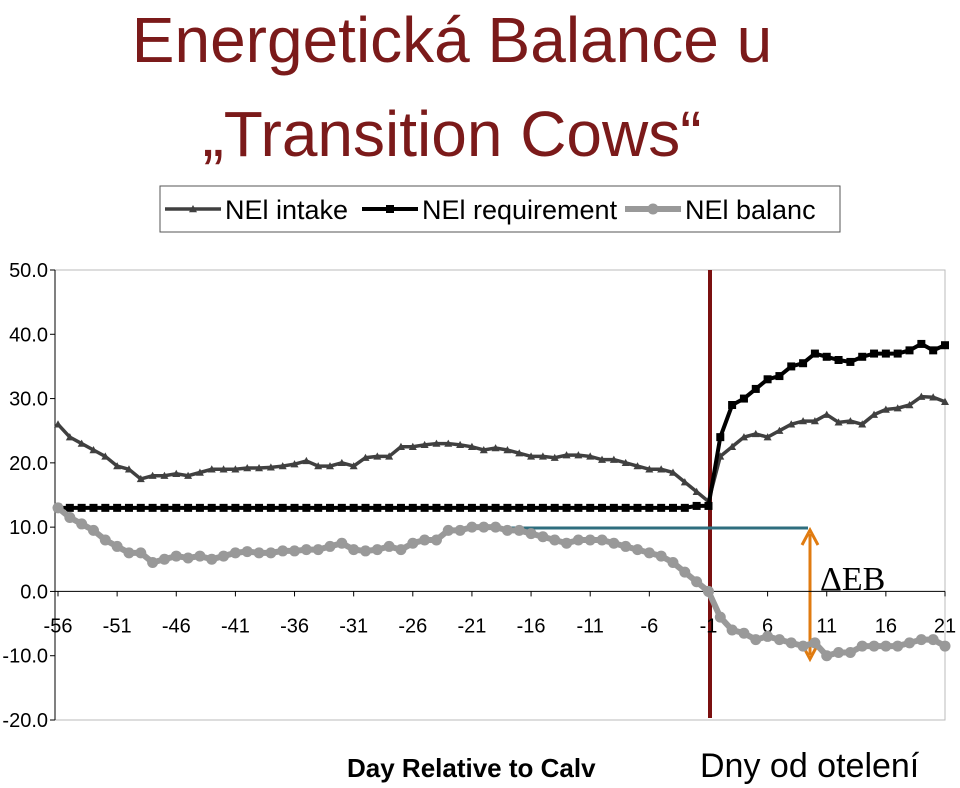 Image resolution: width=960 pixels, height=788 pixels. I want to click on x-tick-label: -21, so click(471, 626).